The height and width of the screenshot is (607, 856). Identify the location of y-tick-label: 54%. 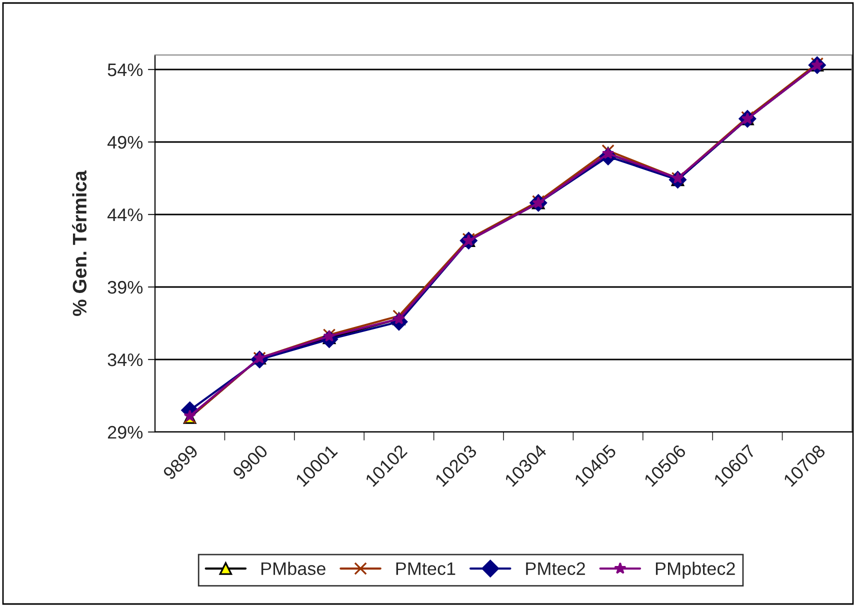
(125, 70).